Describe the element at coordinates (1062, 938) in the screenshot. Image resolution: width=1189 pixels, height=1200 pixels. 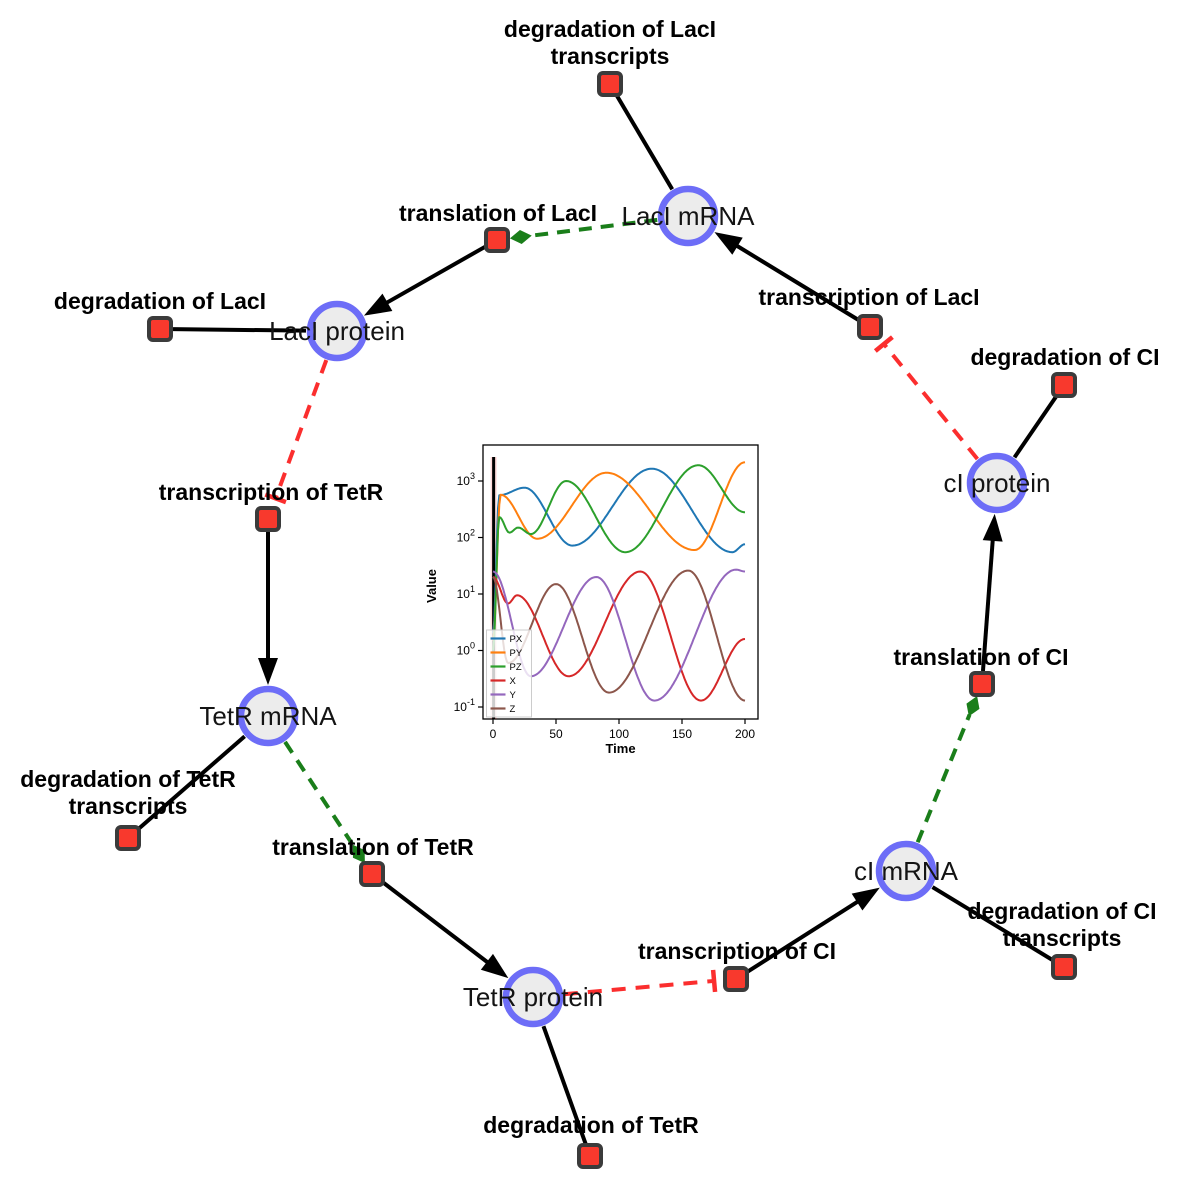
I see `reaction-label-degradation-of-cI-transcripts-line2: transcripts` at that location.